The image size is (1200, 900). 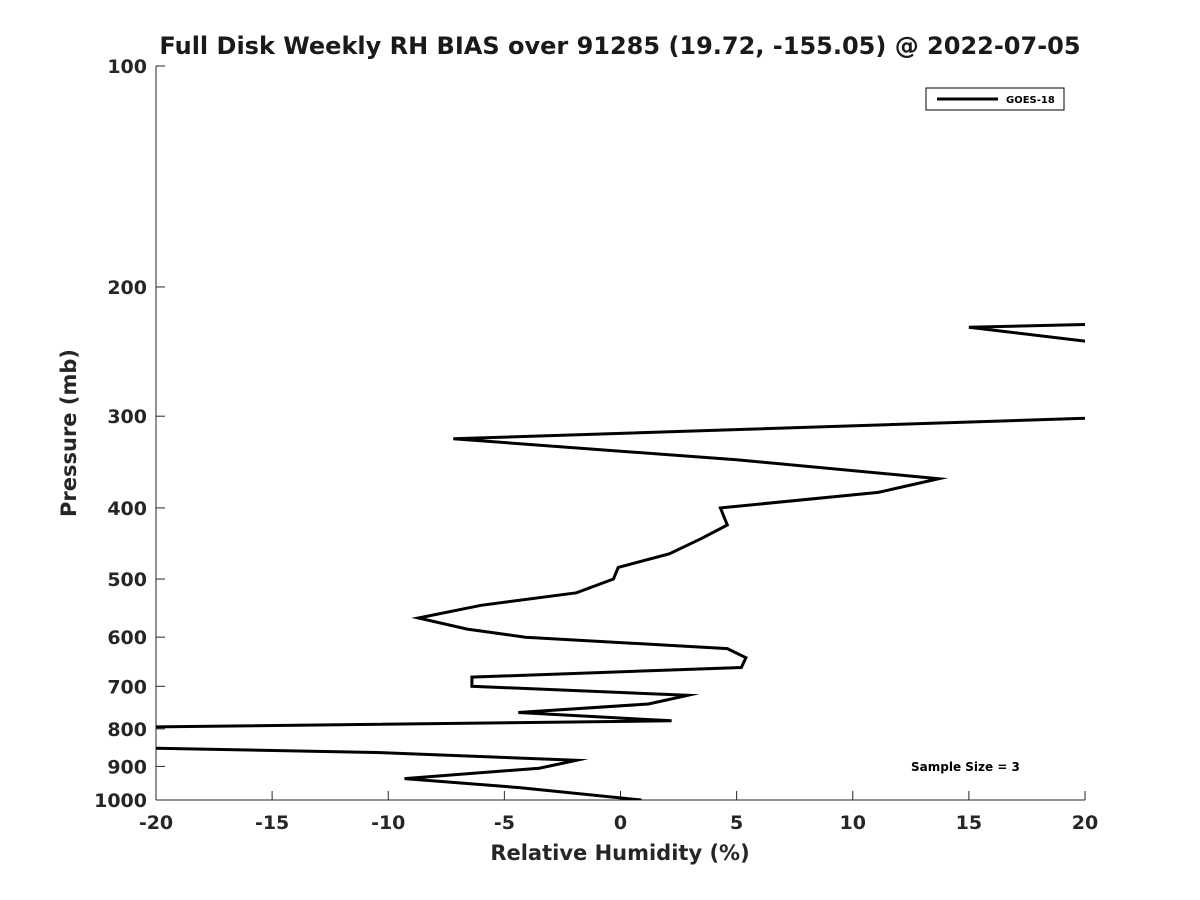 What do you see at coordinates (120, 801) in the screenshot?
I see `y-tick-label: 1000` at bounding box center [120, 801].